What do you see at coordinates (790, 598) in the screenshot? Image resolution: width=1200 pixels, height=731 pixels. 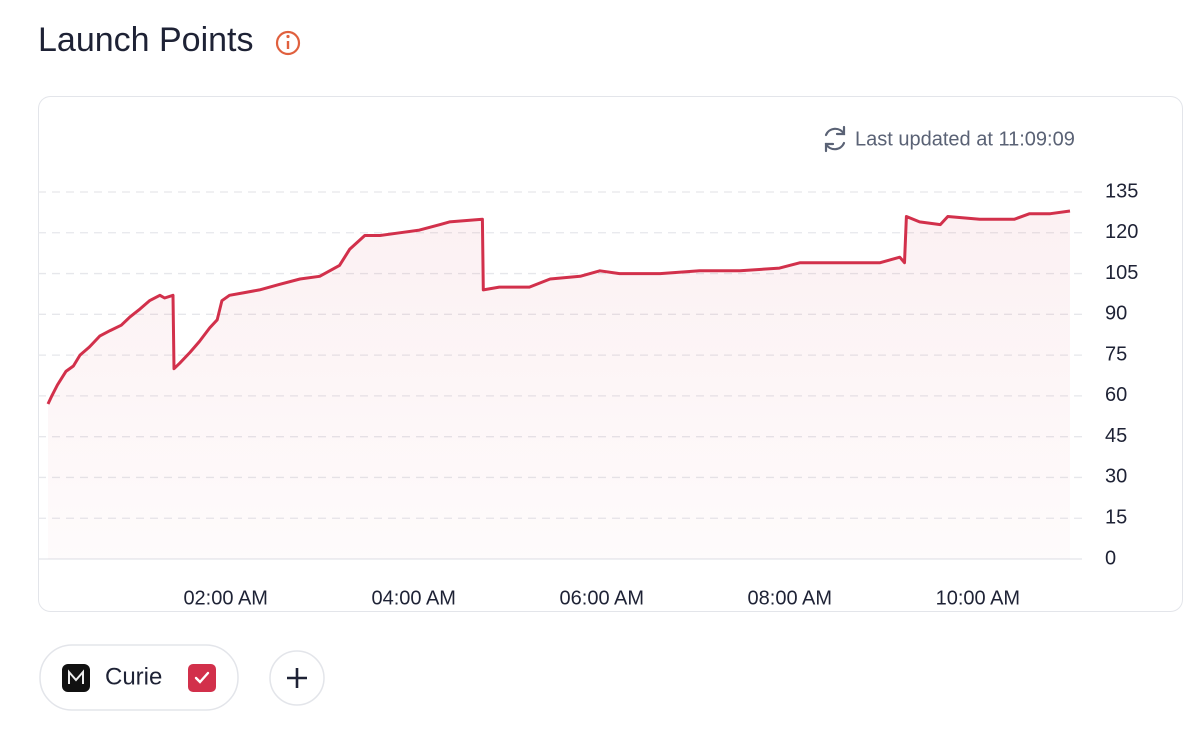 I see `x-tick-label: 08:00 AM` at bounding box center [790, 598].